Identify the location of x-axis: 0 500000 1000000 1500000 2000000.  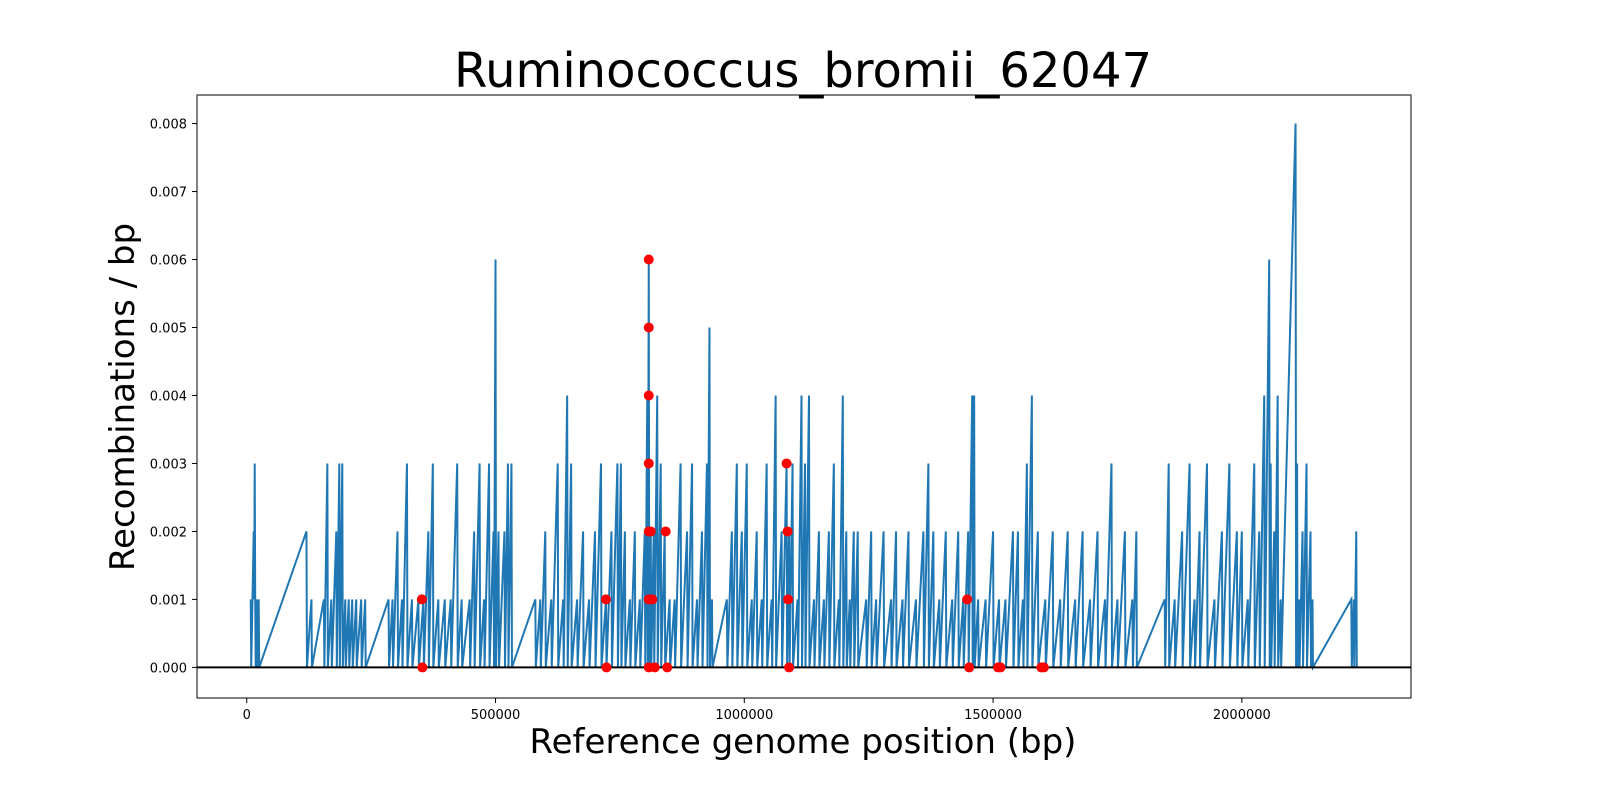
(757, 710).